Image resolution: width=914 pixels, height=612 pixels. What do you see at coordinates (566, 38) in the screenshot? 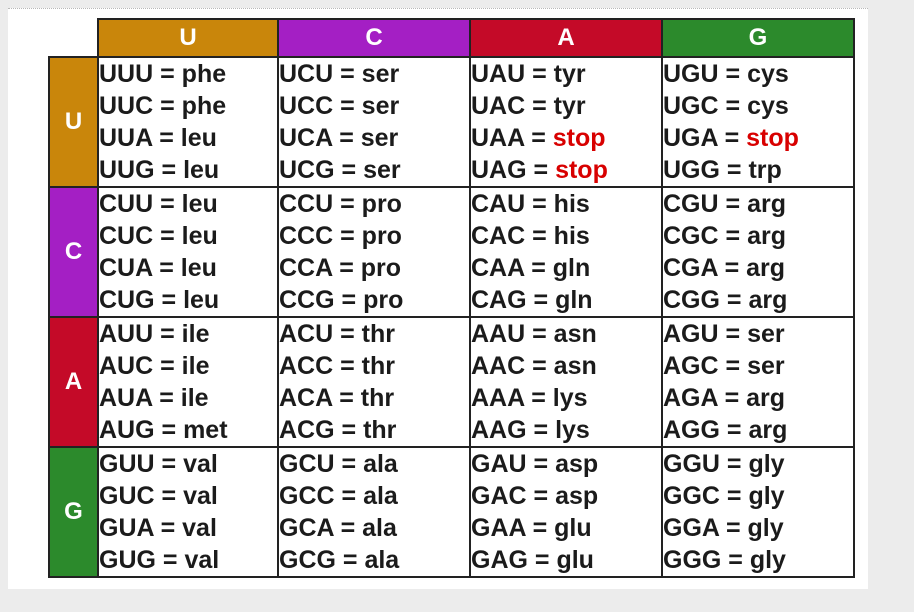
I see `column-header-a: A` at bounding box center [566, 38].